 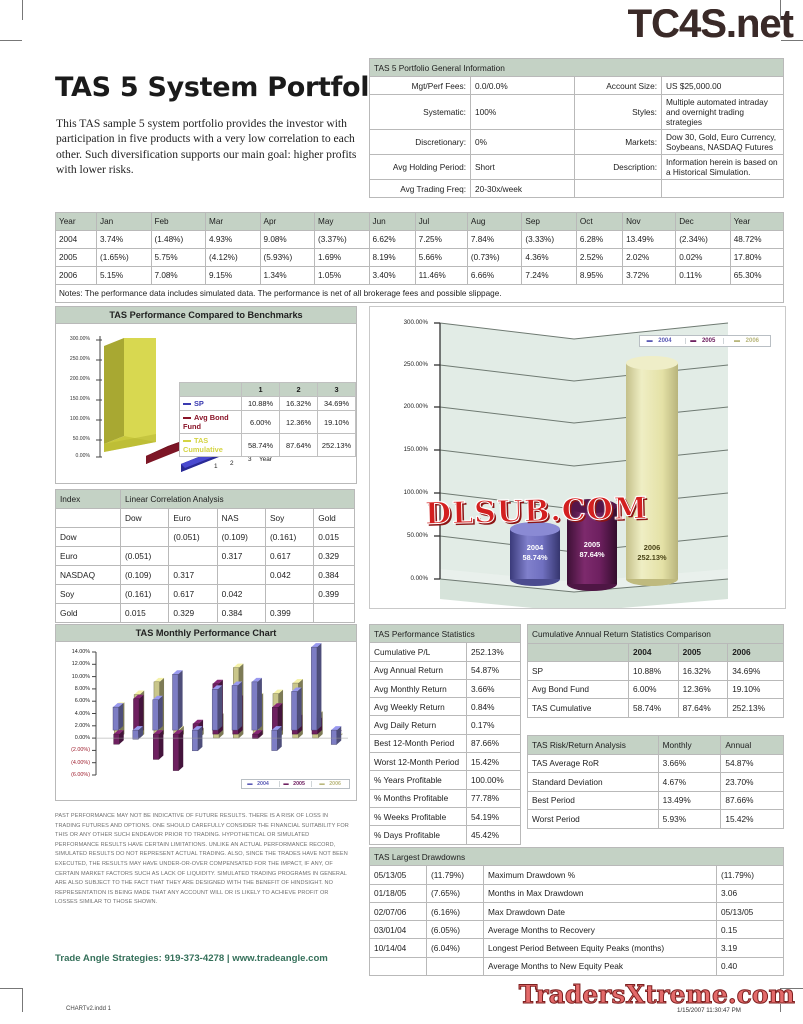 I want to click on monthly-col-header: Feb, so click(x=178, y=221).